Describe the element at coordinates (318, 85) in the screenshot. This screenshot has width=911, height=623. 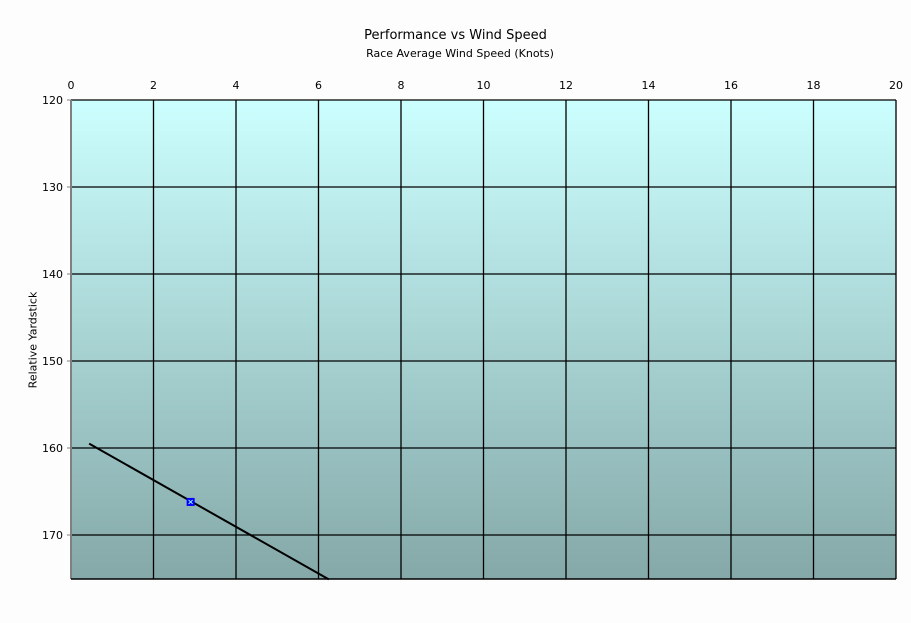
I see `x-tick-label: 6` at that location.